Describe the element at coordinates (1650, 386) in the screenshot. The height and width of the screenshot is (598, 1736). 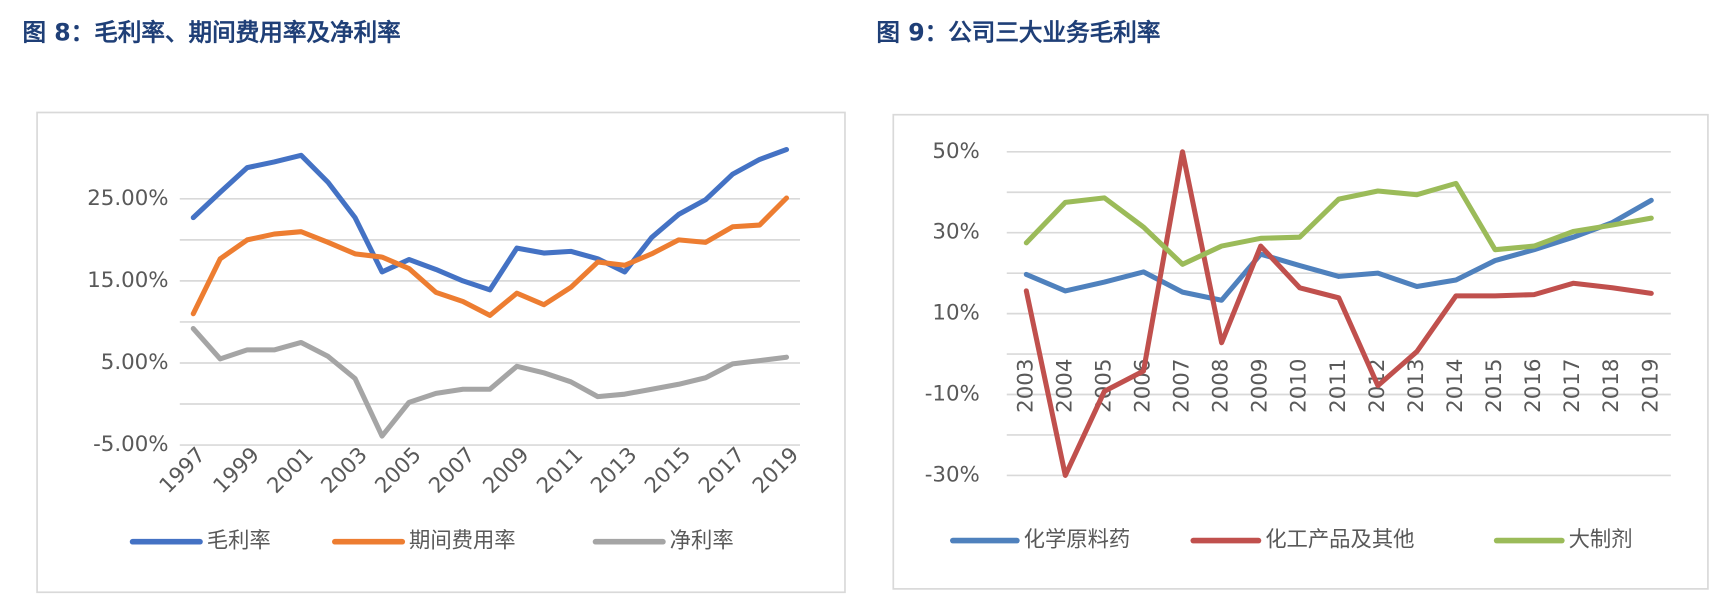
I see `x-tick-label: 2019` at that location.